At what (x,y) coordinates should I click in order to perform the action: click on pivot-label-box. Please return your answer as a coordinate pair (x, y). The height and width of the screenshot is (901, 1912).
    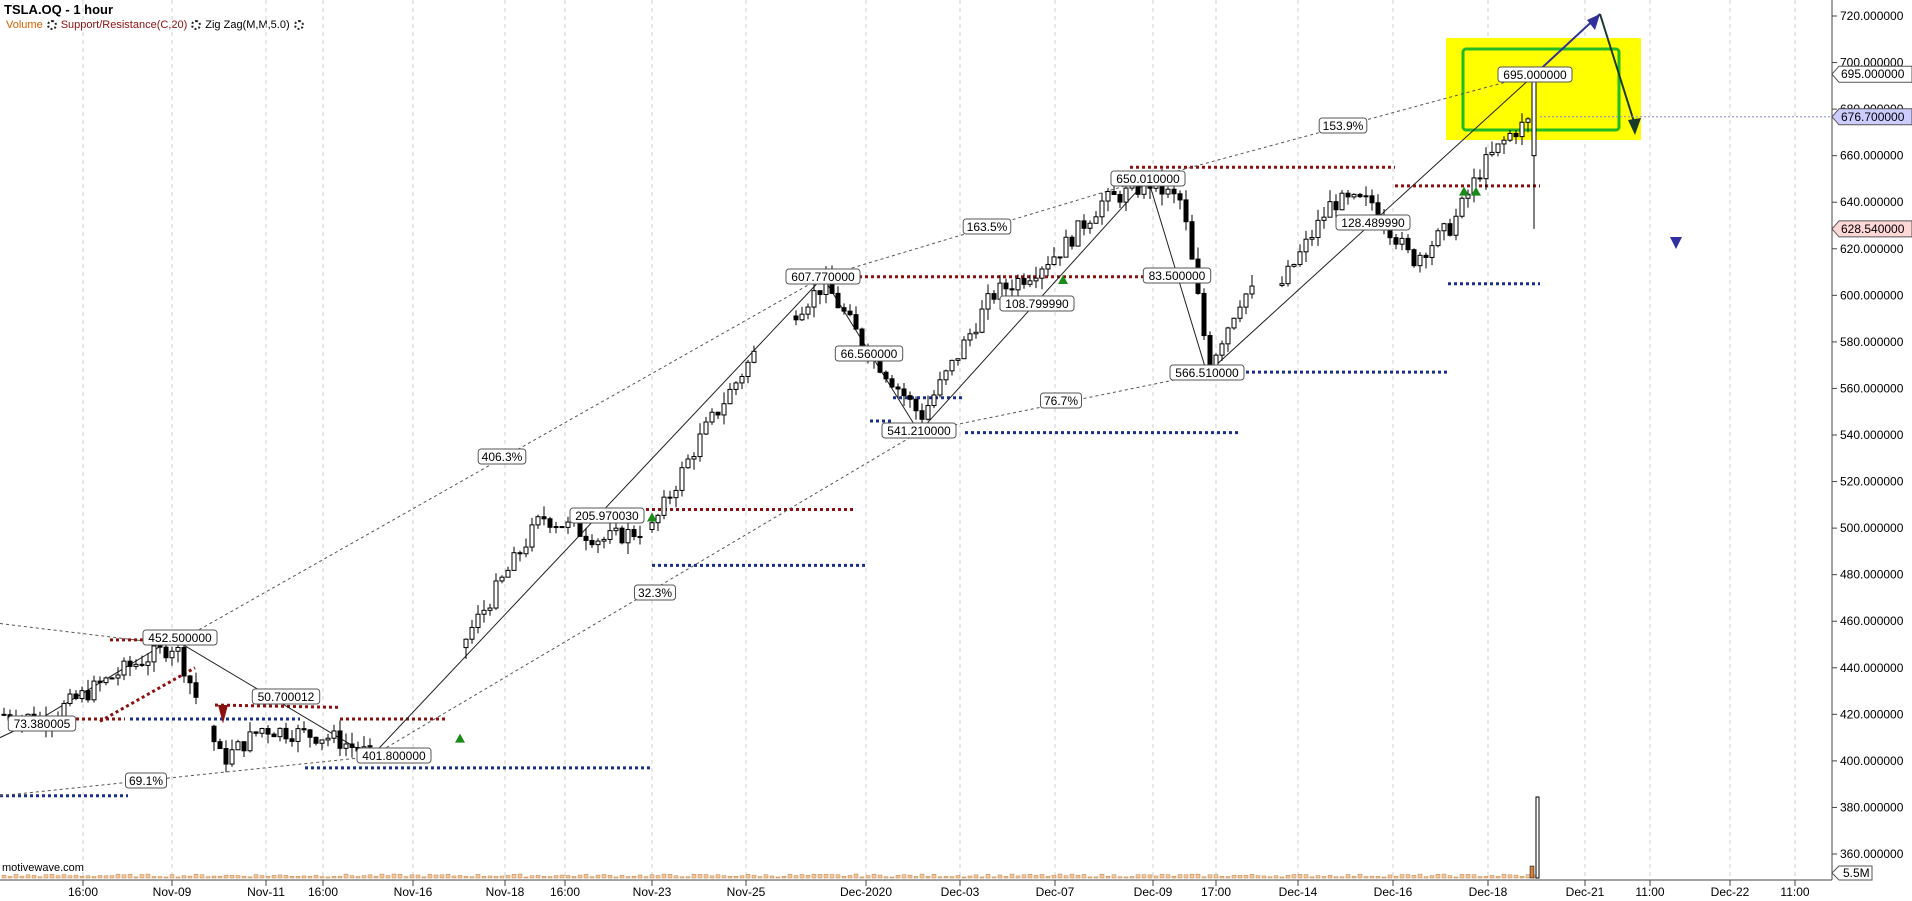
    Looking at the image, I should click on (869, 353).